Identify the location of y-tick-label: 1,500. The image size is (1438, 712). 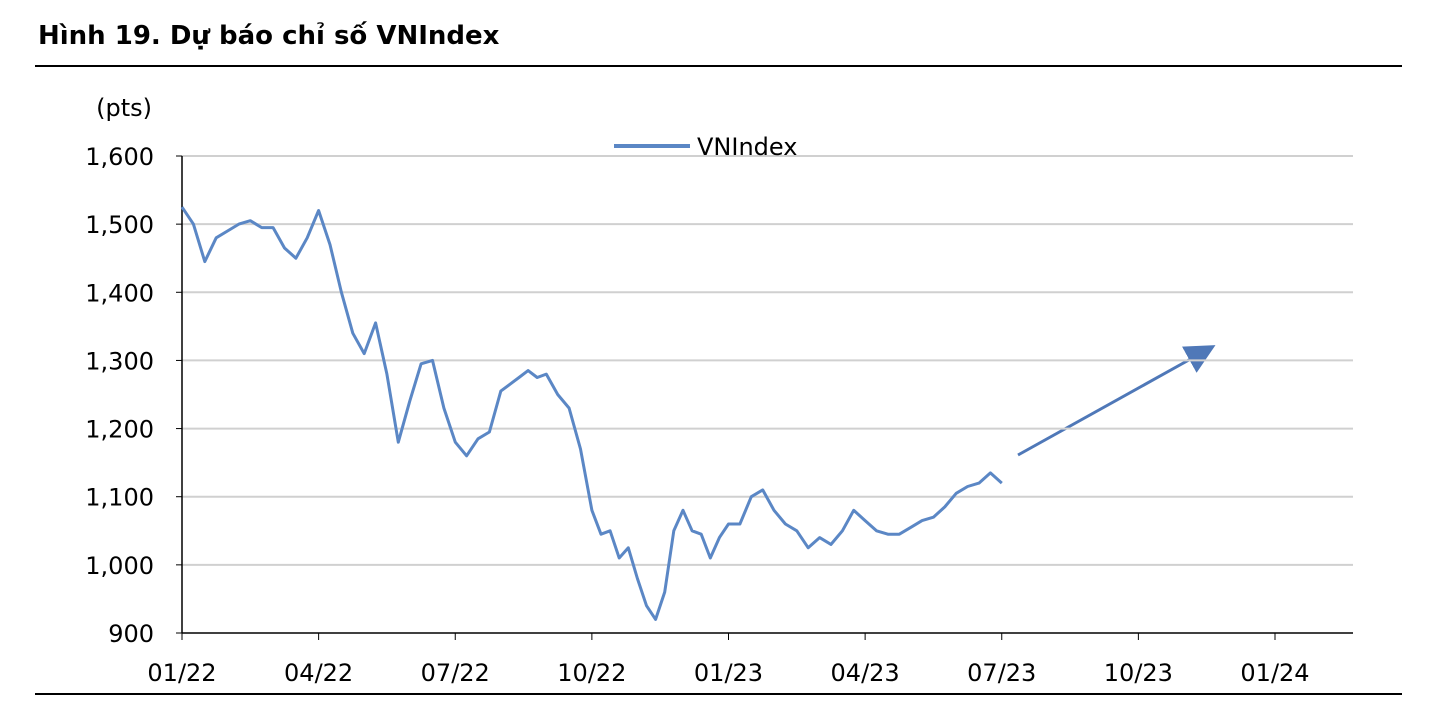
(119, 225).